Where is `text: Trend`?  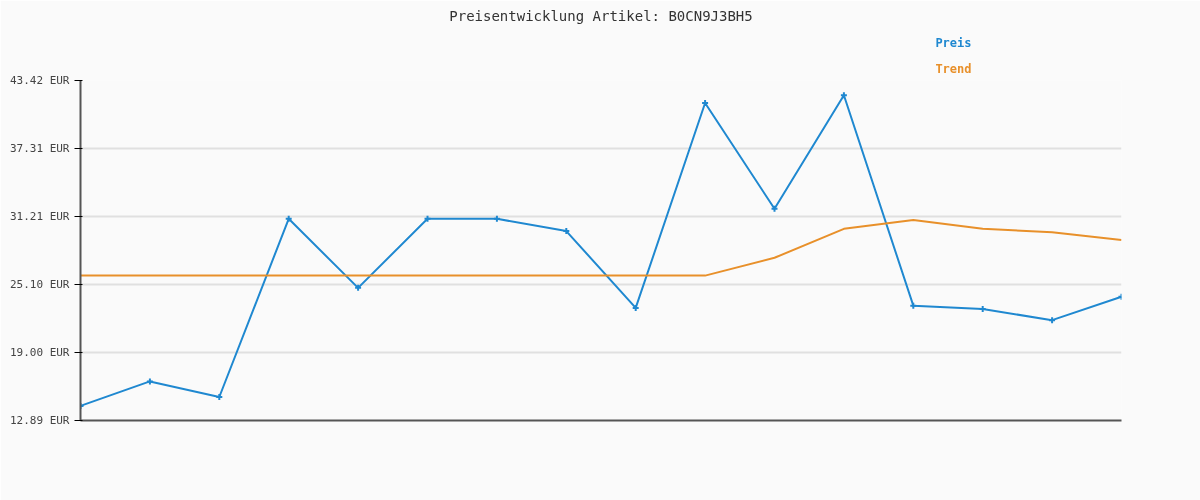
text: Trend is located at coordinates (953, 68).